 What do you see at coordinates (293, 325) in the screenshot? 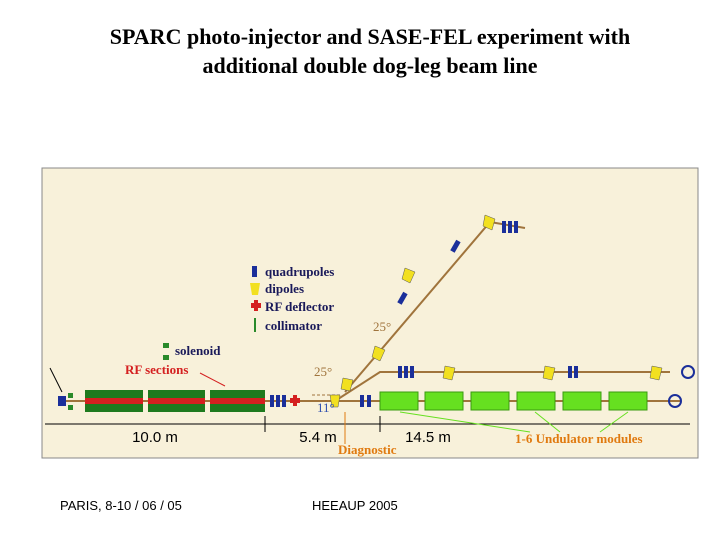
I see `legend-label: collimator` at bounding box center [293, 325].